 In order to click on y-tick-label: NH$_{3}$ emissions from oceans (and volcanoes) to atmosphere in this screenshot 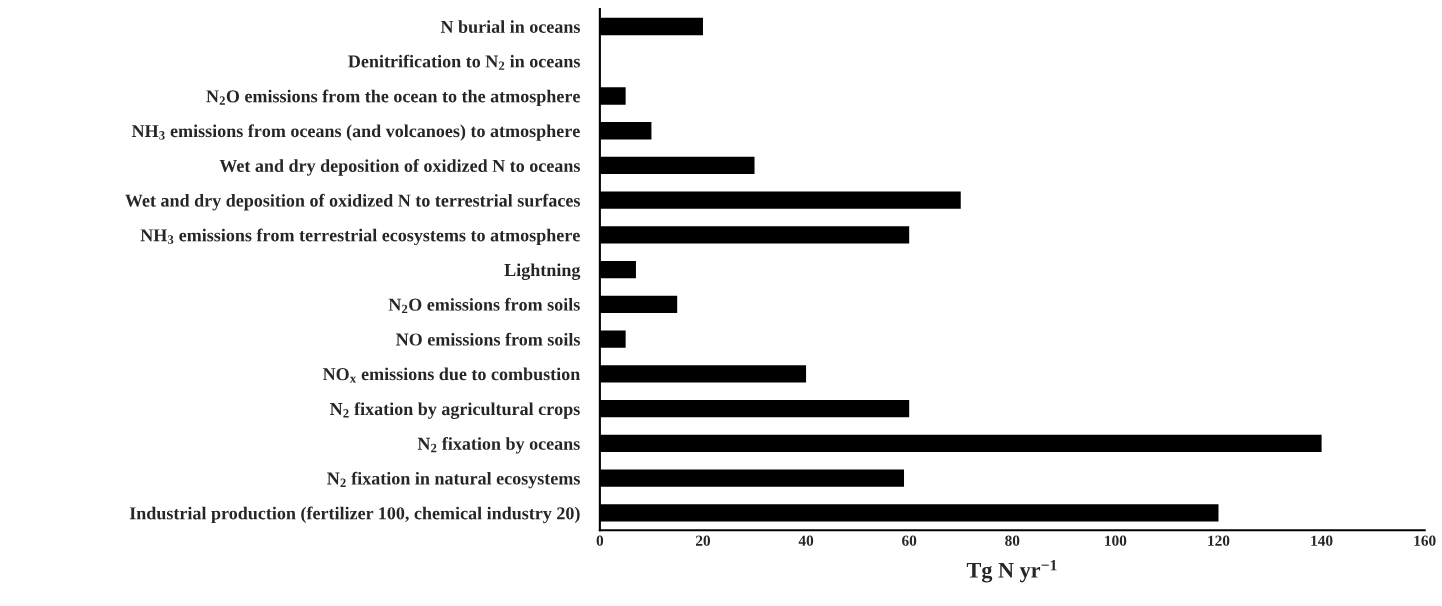, I will do `click(355, 132)`.